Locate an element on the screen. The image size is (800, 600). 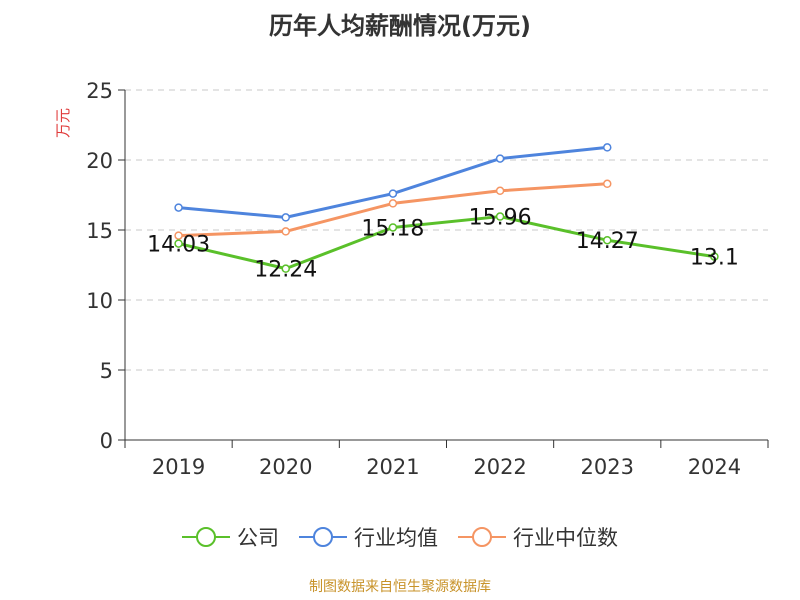
y-tick-label-15: 15 is located at coordinates (99, 231).